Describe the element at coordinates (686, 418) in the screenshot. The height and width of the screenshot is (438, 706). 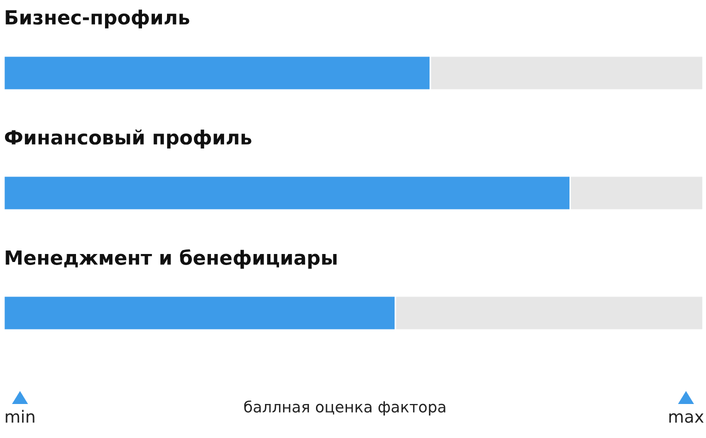
I see `text: max` at that location.